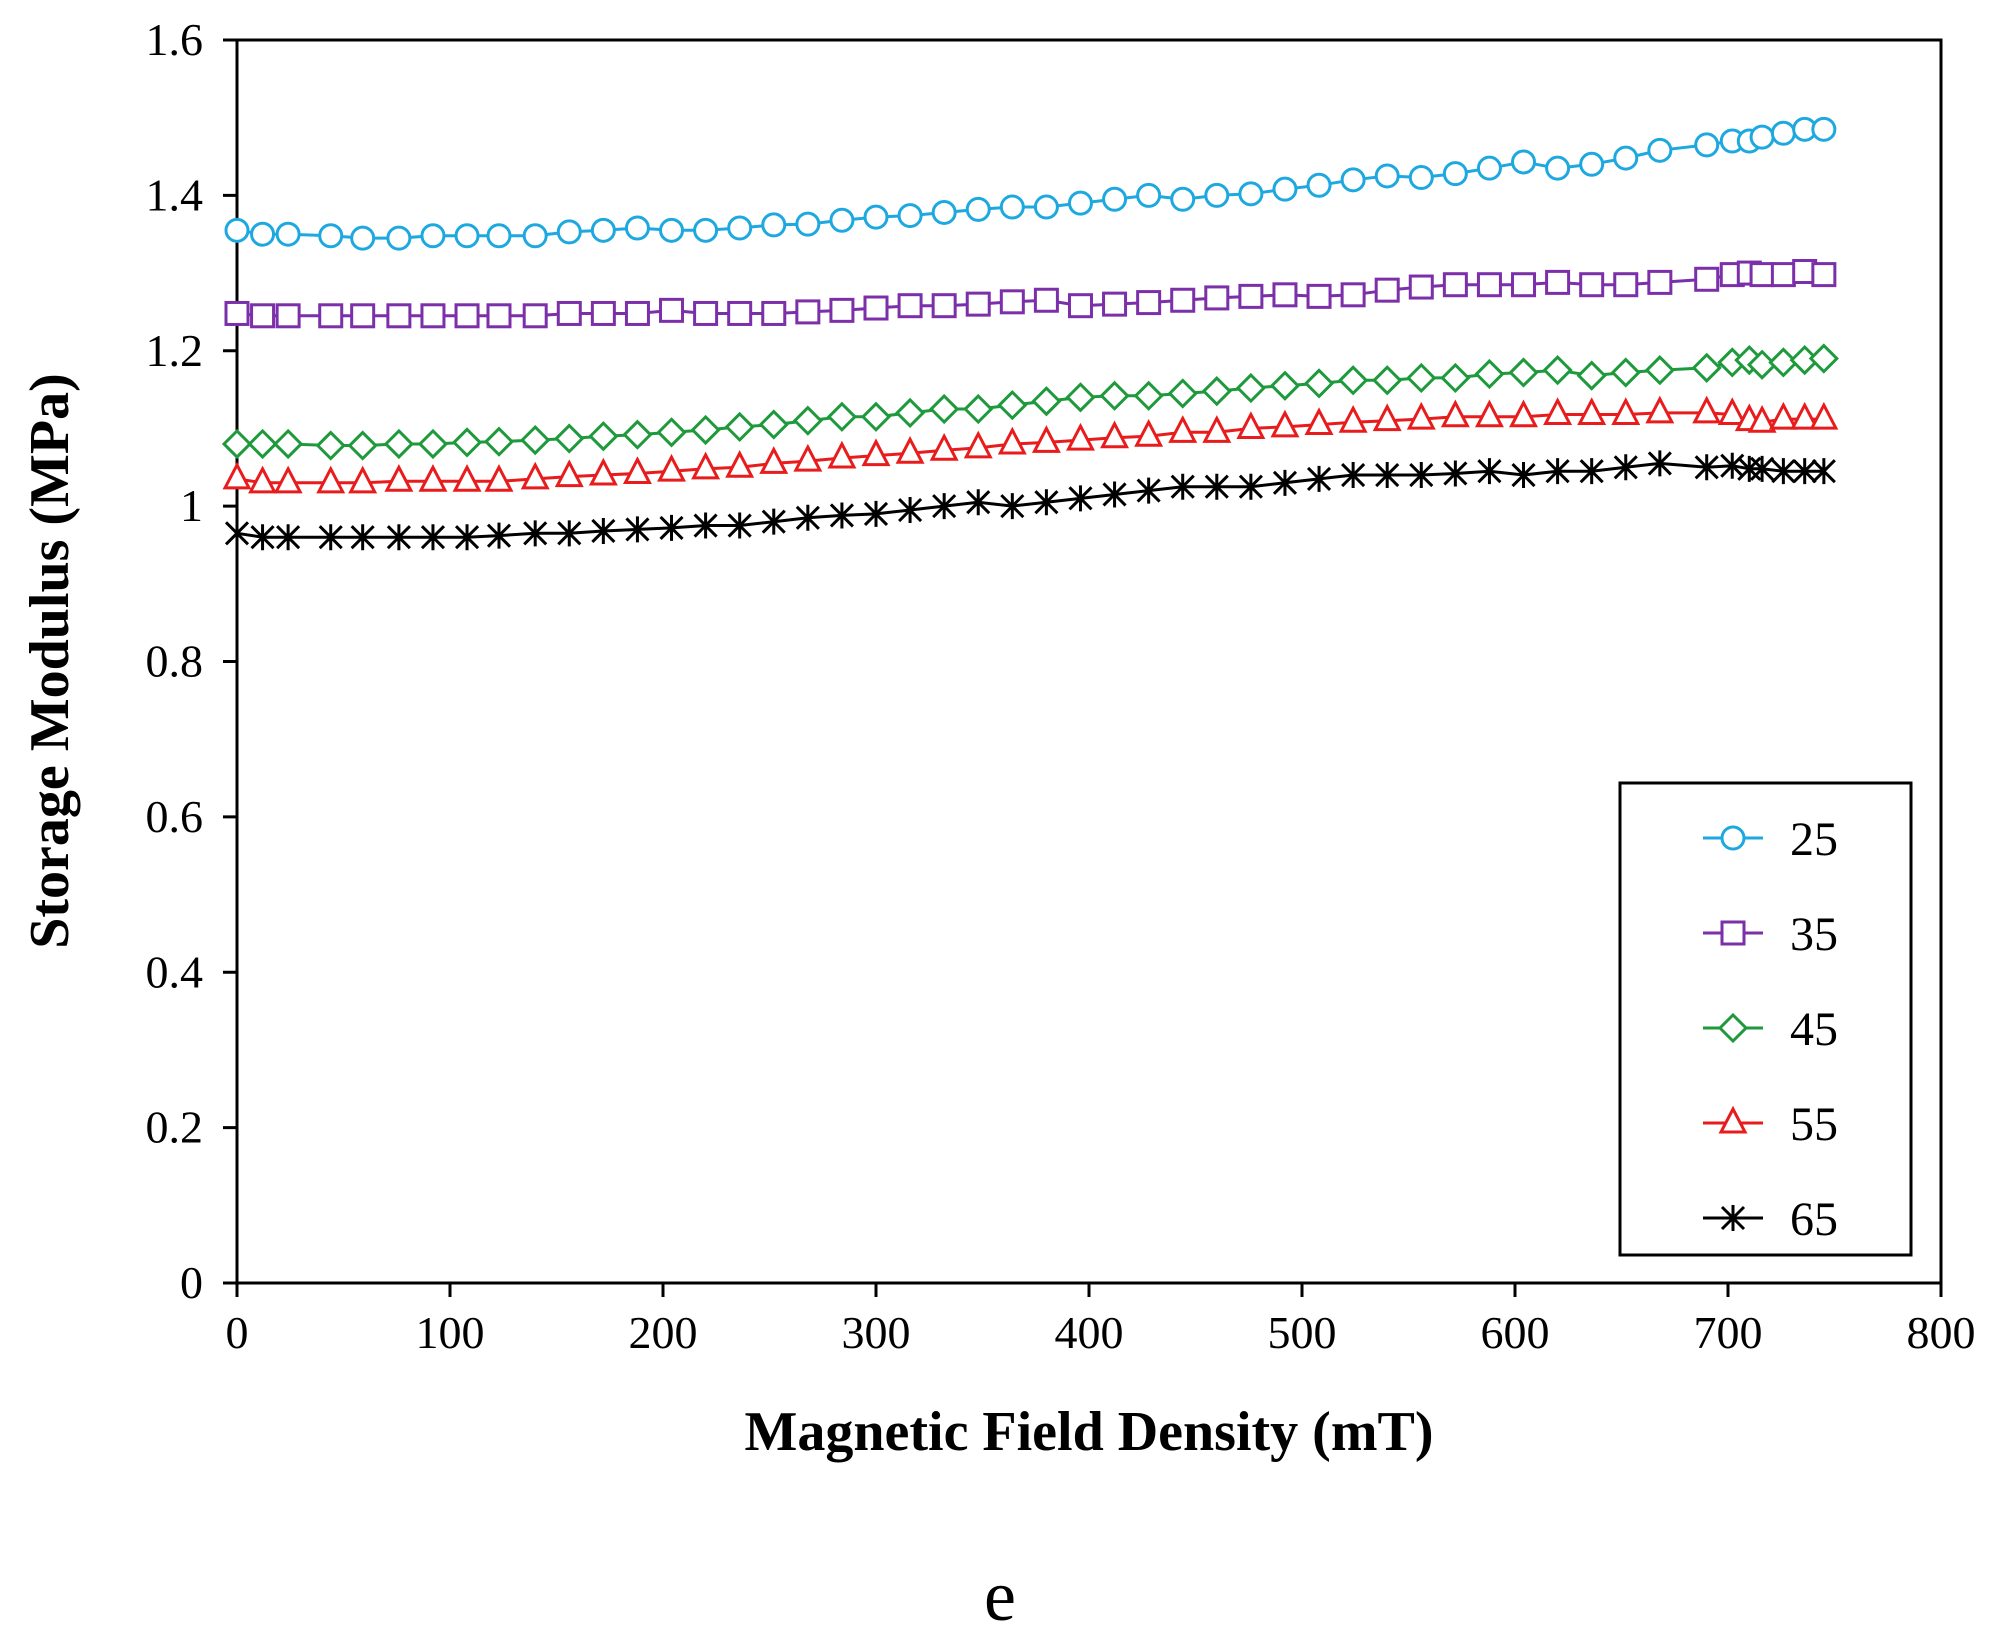 The width and height of the screenshot is (1994, 1644). What do you see at coordinates (50, 661) in the screenshot?
I see `y-axis-title: Storage Modulus (MPa)` at bounding box center [50, 661].